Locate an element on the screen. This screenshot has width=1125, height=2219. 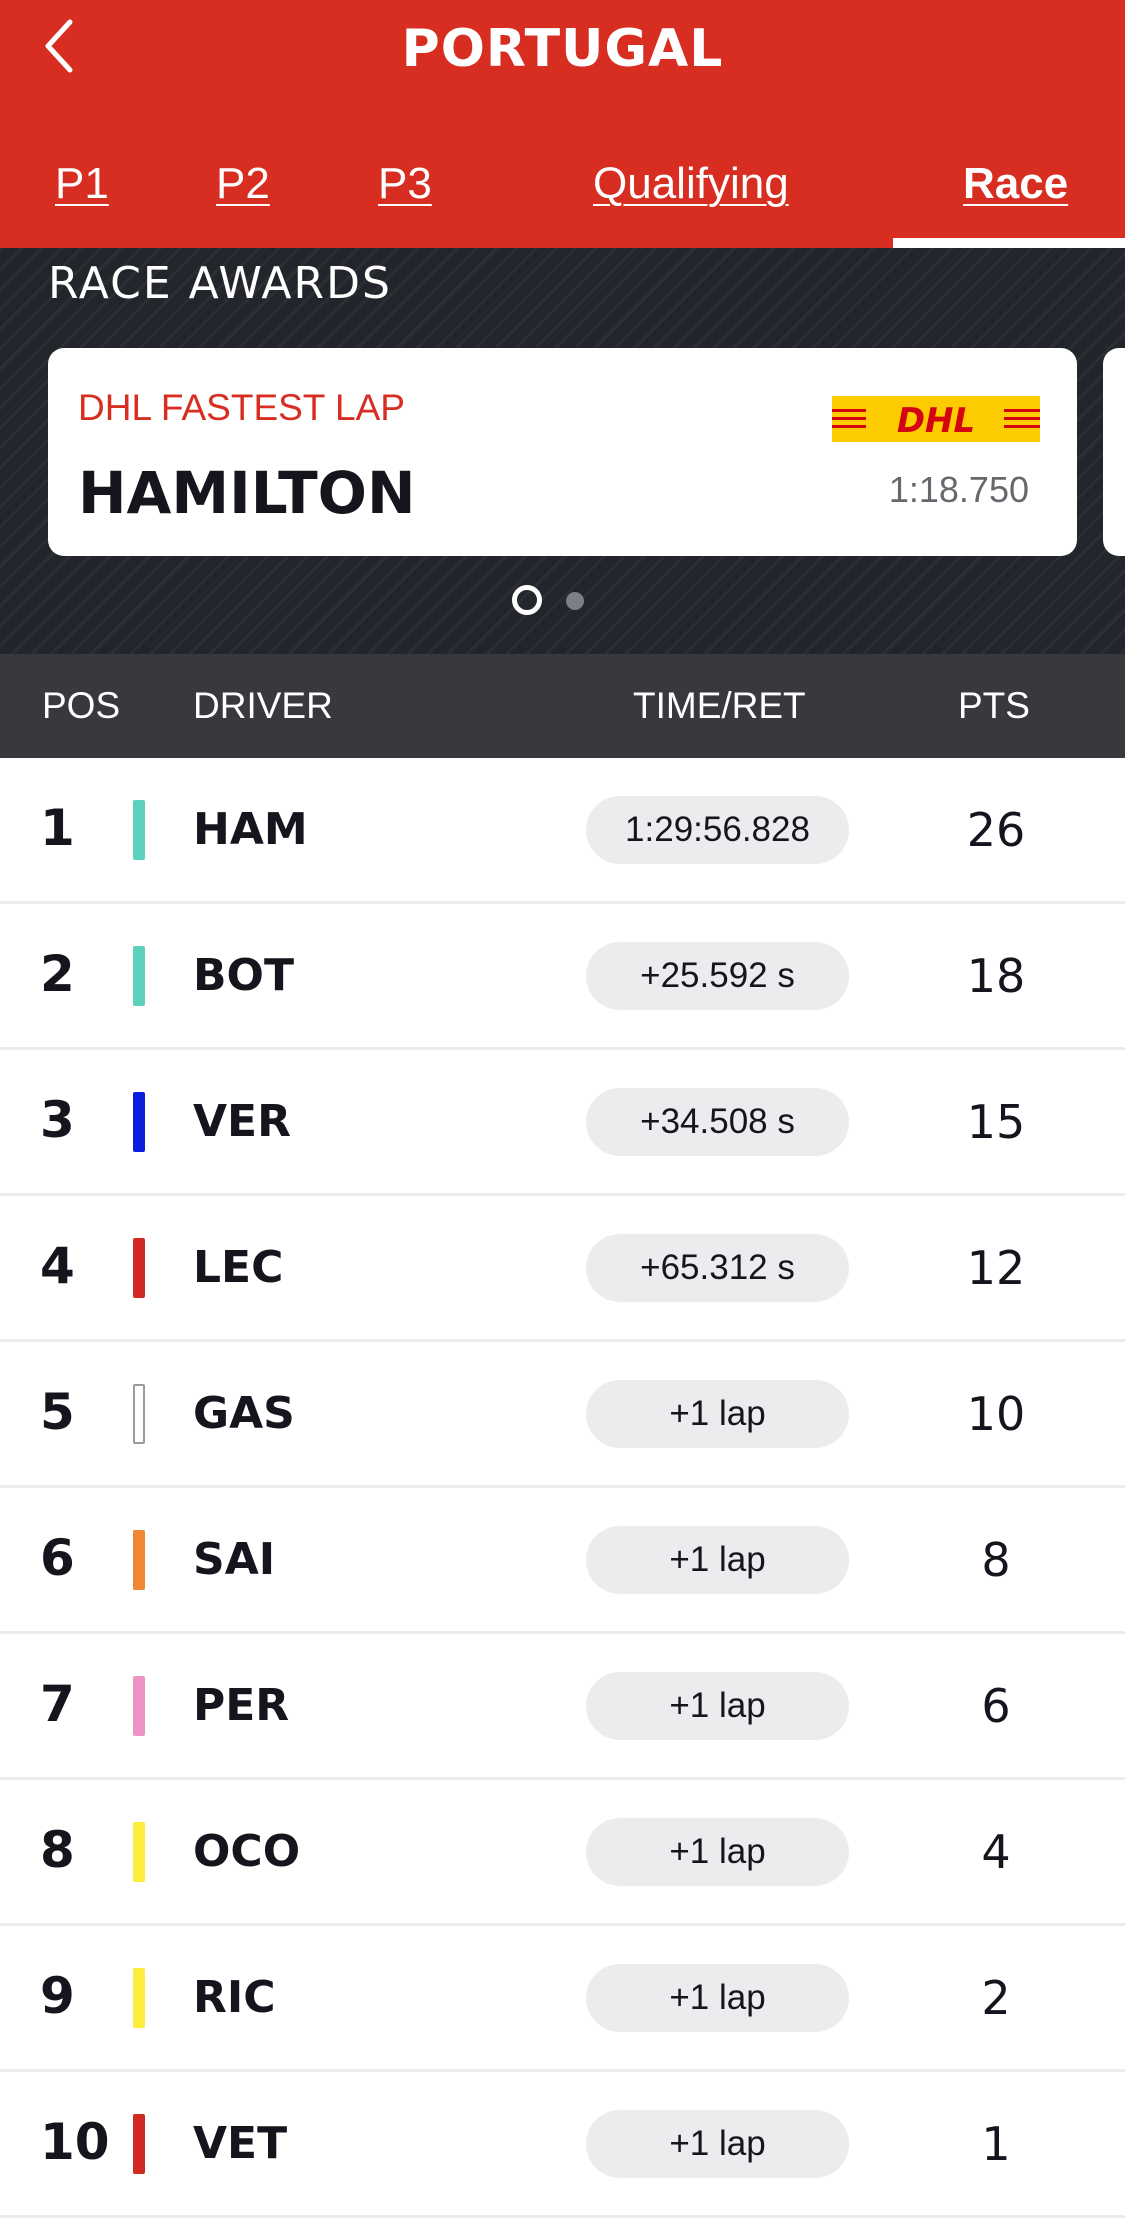
driver-code: BOT is located at coordinates (243, 975).